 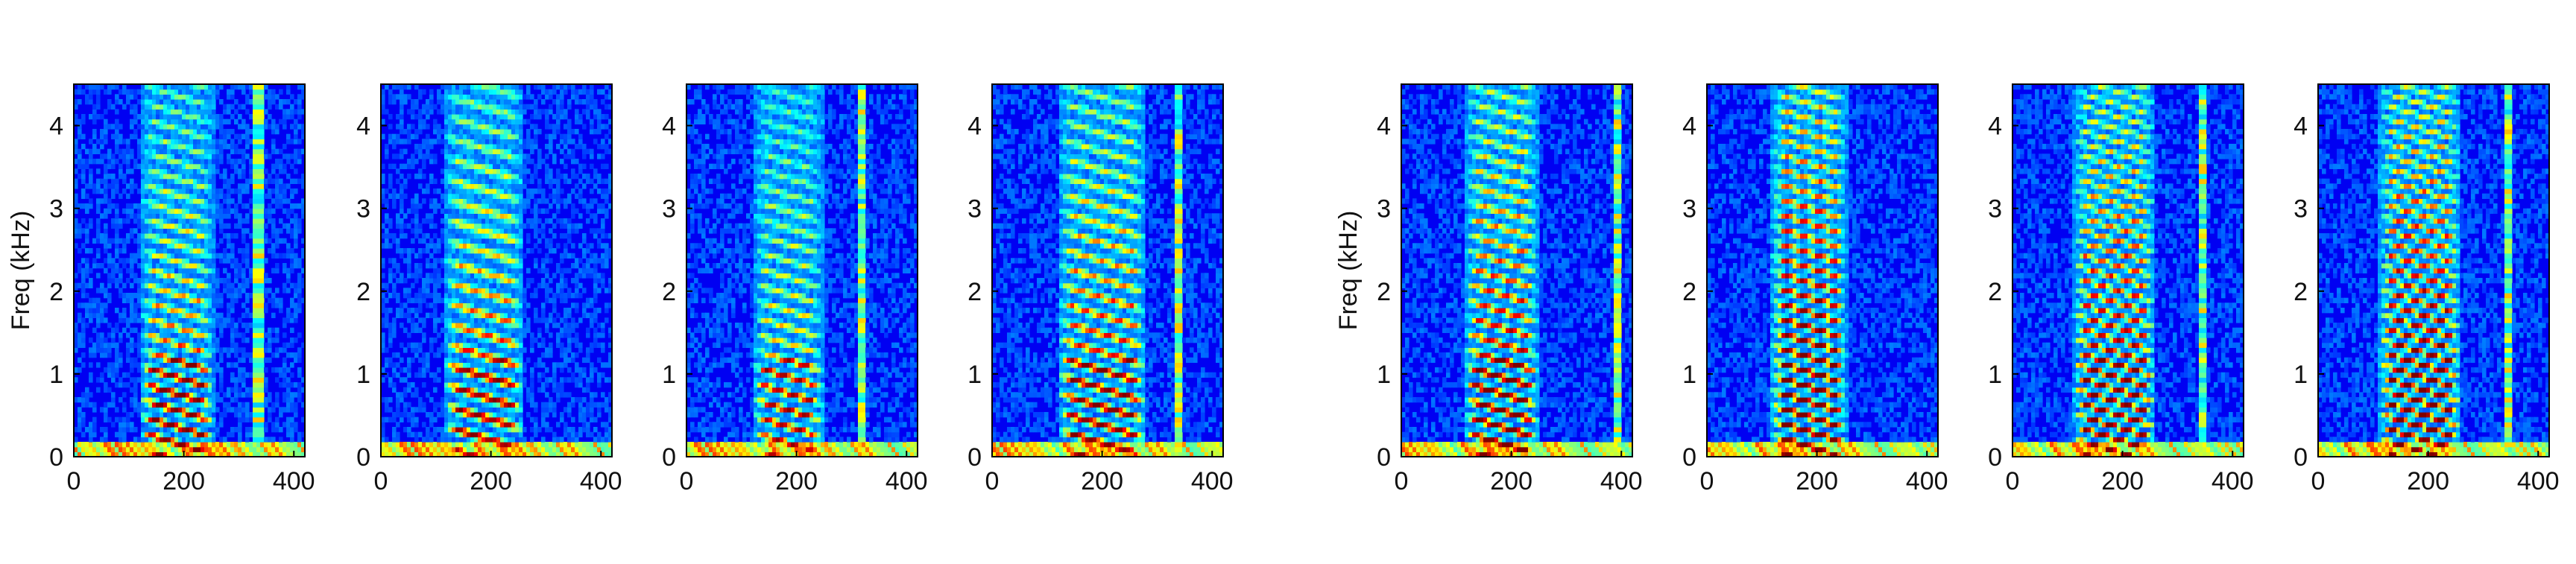 I want to click on spectrogram-panel-6: 0 1 2 3 4 0 200 400, so click(x=1815, y=289).